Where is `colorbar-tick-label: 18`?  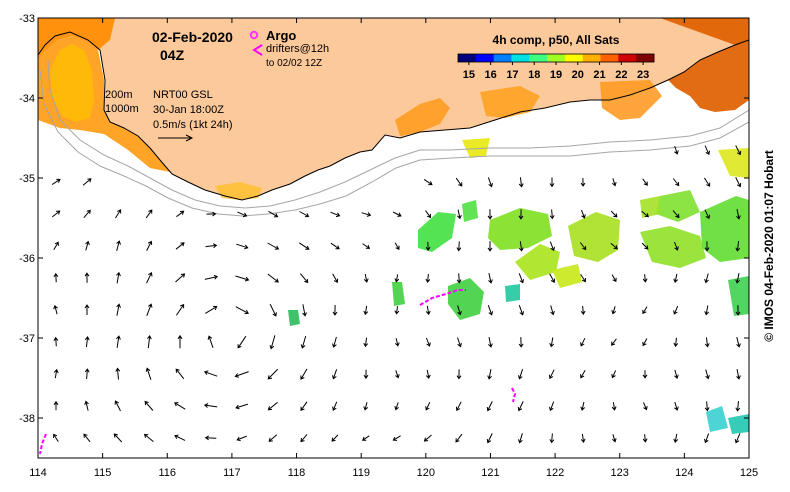 colorbar-tick-label: 18 is located at coordinates (534, 75).